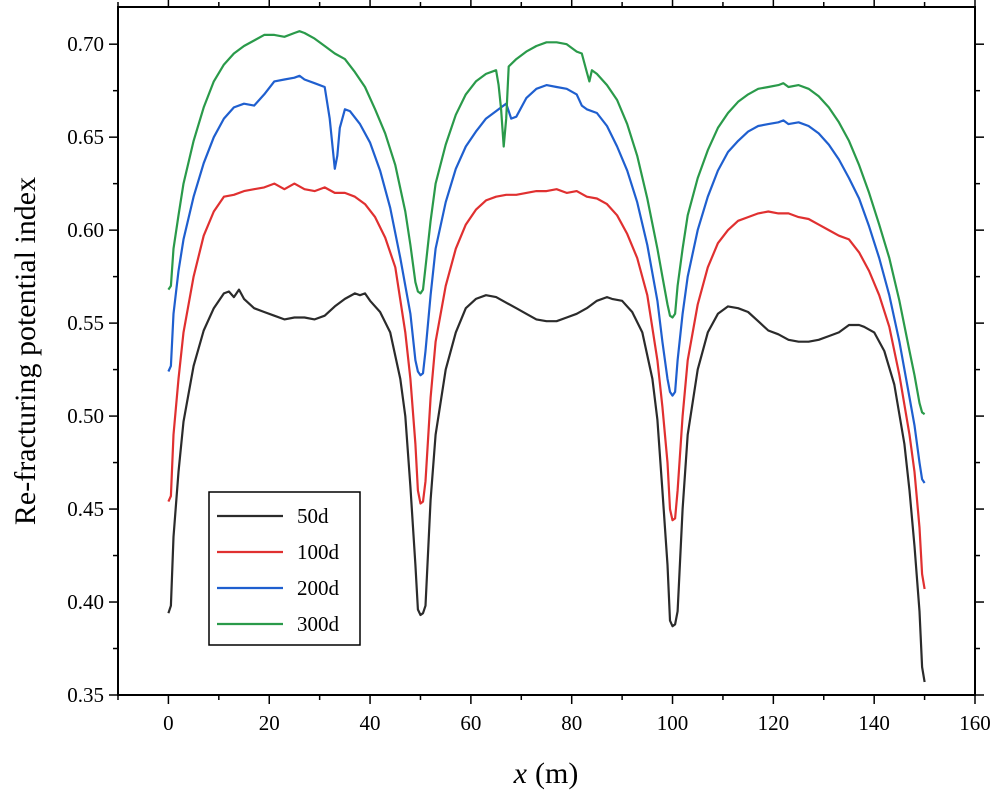  Describe the element at coordinates (85, 230) in the screenshot. I see `y-tick-label: 0.60` at that location.